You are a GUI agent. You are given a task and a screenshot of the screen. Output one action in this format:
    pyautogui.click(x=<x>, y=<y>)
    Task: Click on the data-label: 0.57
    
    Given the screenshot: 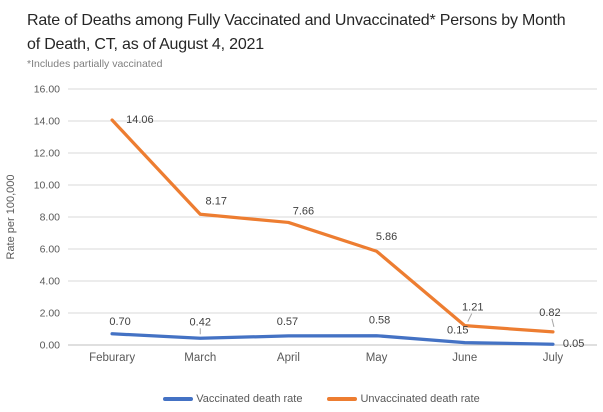 What is the action you would take?
    pyautogui.click(x=287, y=322)
    